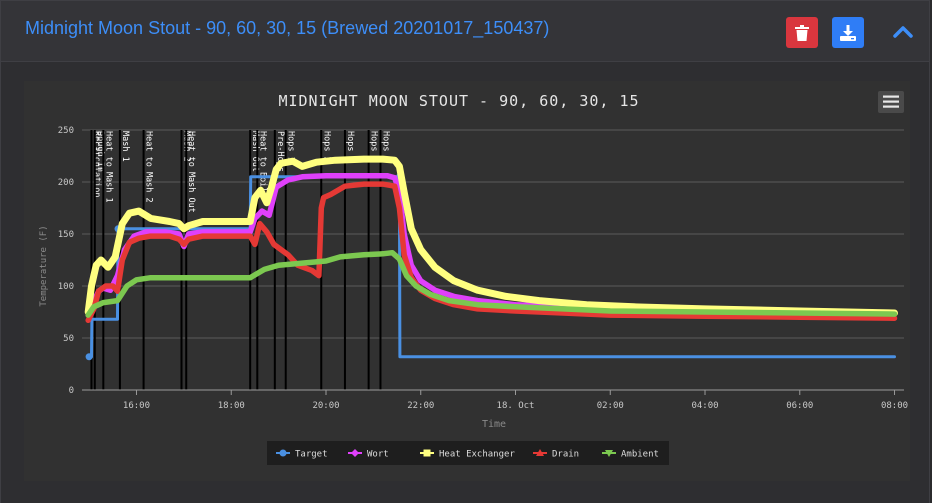 Image resolution: width=932 pixels, height=503 pixels. What do you see at coordinates (325, 406) in the screenshot?
I see `x-tick-label: 20:00` at bounding box center [325, 406].